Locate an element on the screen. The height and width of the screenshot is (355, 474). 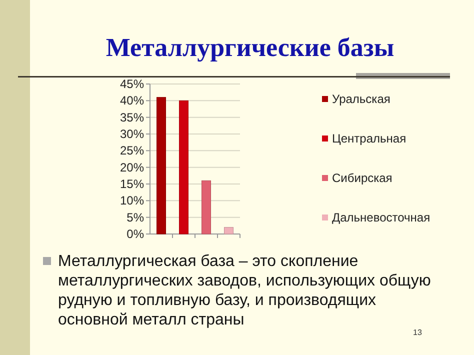
y-tick-label: 35% is located at coordinates (132, 117).